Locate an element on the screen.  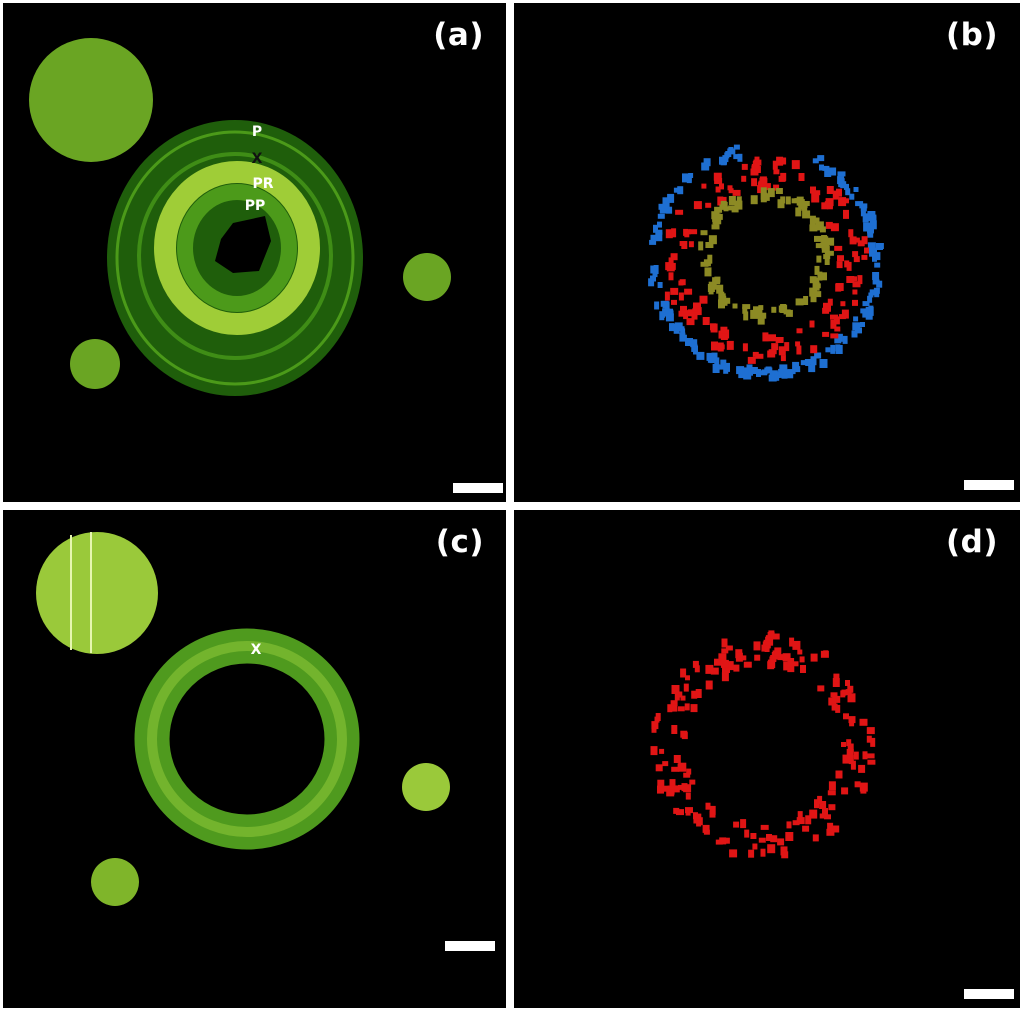
panel-c-image is located at coordinates (243, 719).